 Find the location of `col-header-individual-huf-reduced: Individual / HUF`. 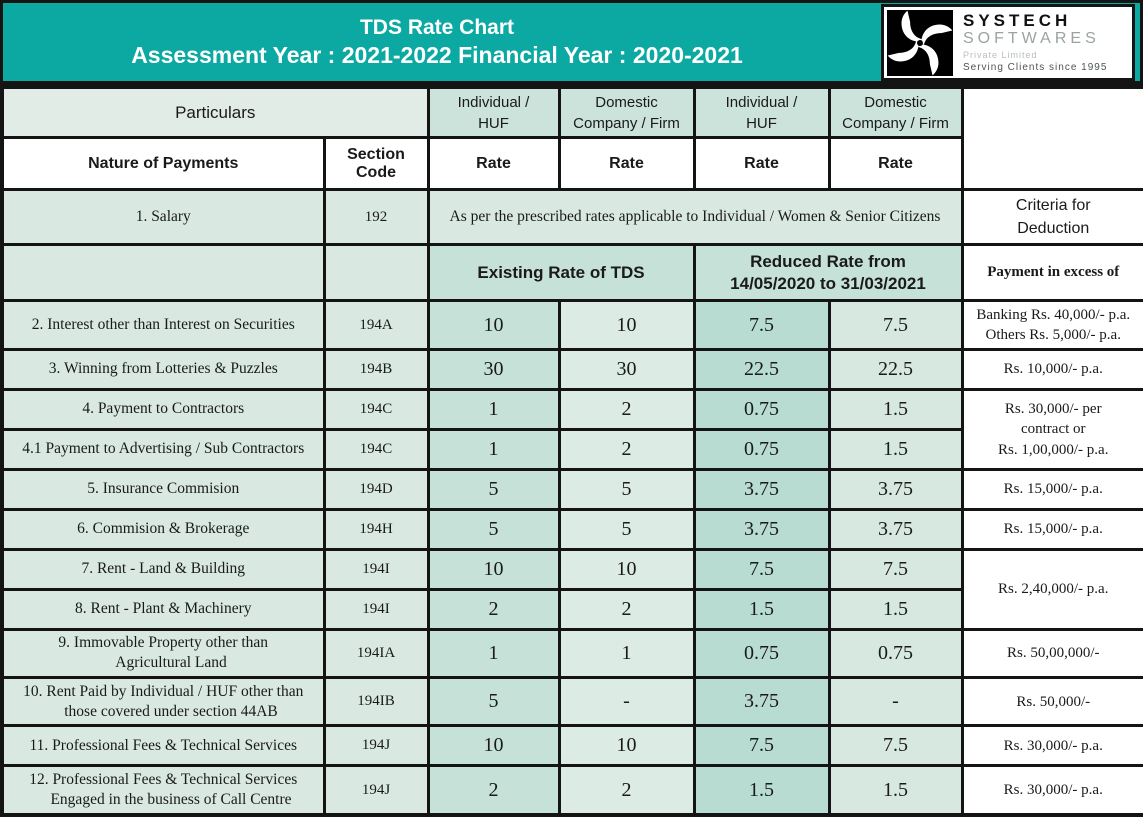

col-header-individual-huf-reduced: Individual / HUF is located at coordinates (761, 112).